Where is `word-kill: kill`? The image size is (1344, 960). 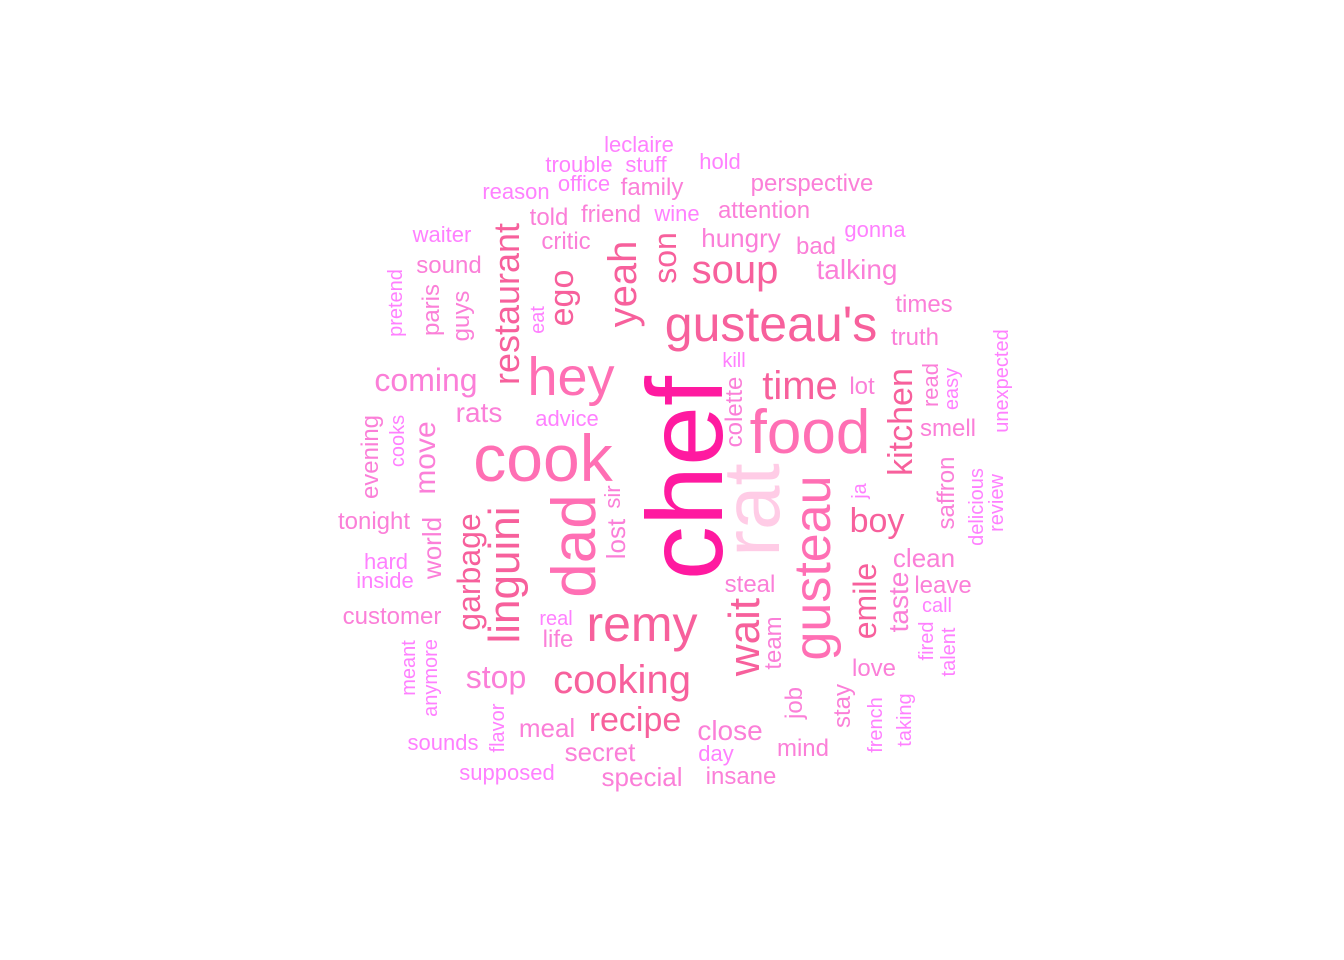
word-kill: kill is located at coordinates (734, 361).